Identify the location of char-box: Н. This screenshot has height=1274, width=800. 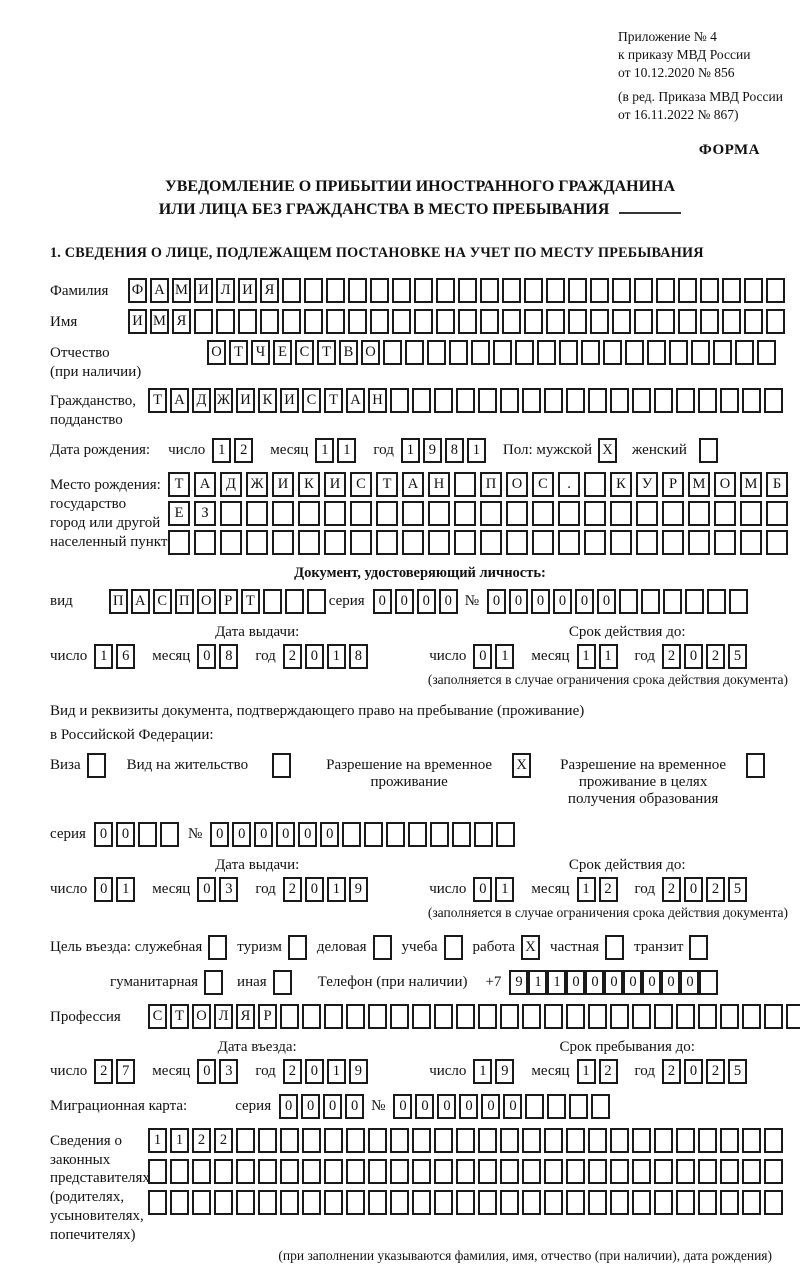
(377, 400).